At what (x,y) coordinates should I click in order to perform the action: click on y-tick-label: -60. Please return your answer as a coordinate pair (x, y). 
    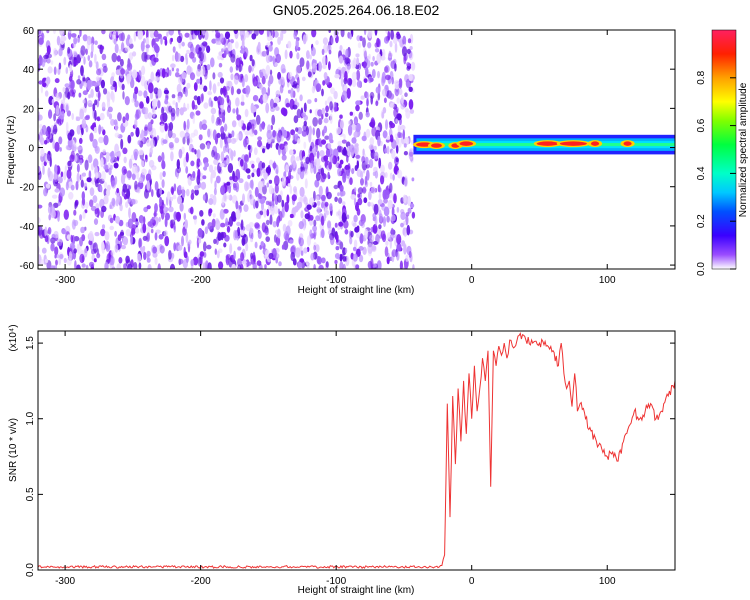
    Looking at the image, I should click on (27, 266).